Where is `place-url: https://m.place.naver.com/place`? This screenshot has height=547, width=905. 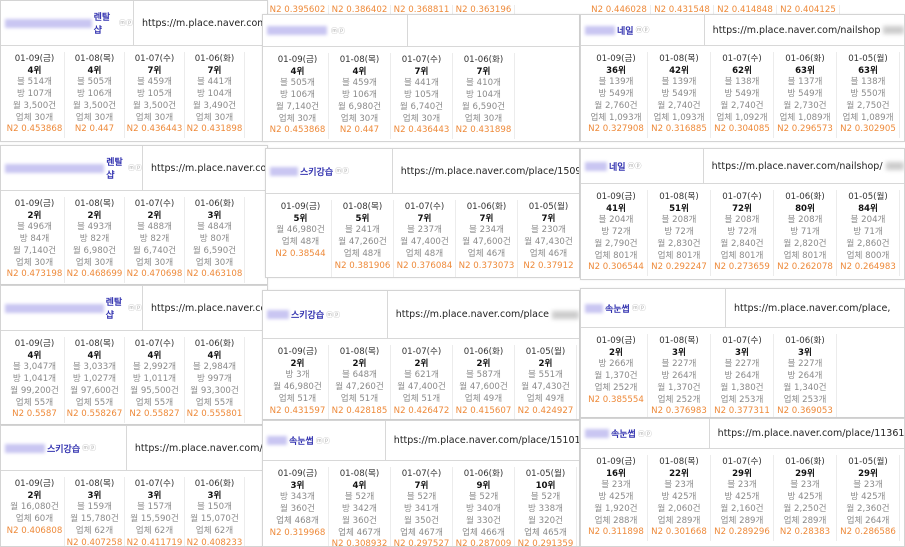
place-url: https://m.place.naver.com/place is located at coordinates (472, 314).